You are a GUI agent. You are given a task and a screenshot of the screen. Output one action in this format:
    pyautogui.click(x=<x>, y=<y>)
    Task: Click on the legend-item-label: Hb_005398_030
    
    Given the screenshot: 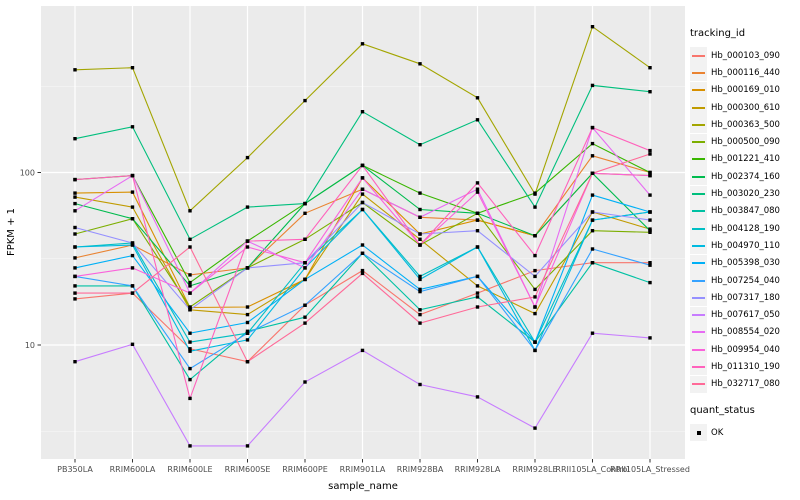 What is the action you would take?
    pyautogui.click(x=745, y=263)
    